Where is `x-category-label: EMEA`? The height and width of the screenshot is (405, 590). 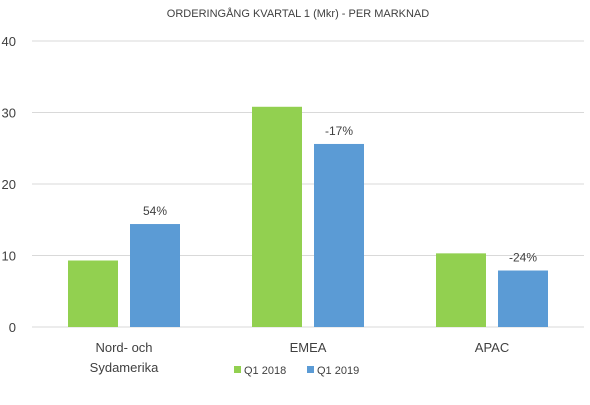
x-category-label: EMEA is located at coordinates (308, 347).